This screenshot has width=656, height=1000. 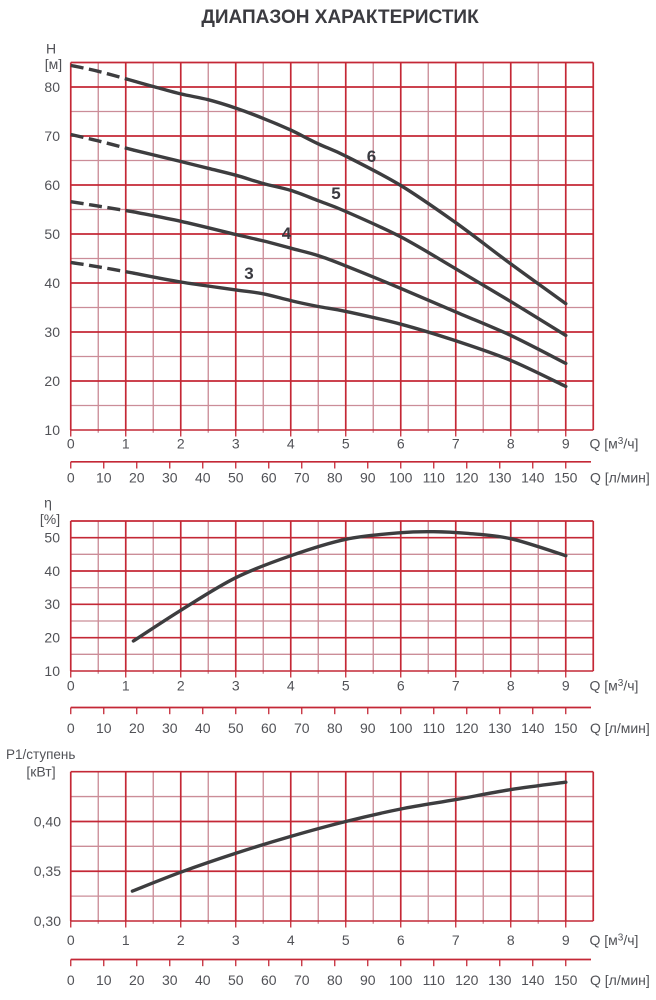 I want to click on svg-text: [м], so click(x=53, y=64).